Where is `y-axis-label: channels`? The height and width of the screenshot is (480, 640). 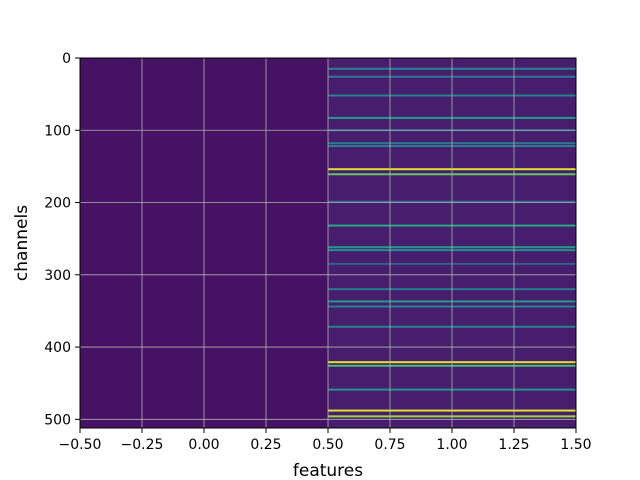 y-axis-label: channels is located at coordinates (22, 243).